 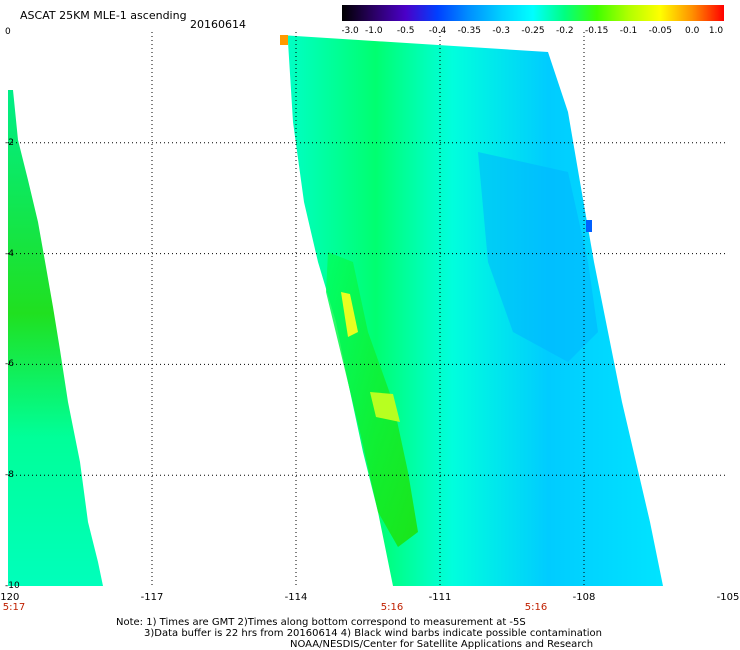 I want to click on blue-patch, so click(x=538, y=257).